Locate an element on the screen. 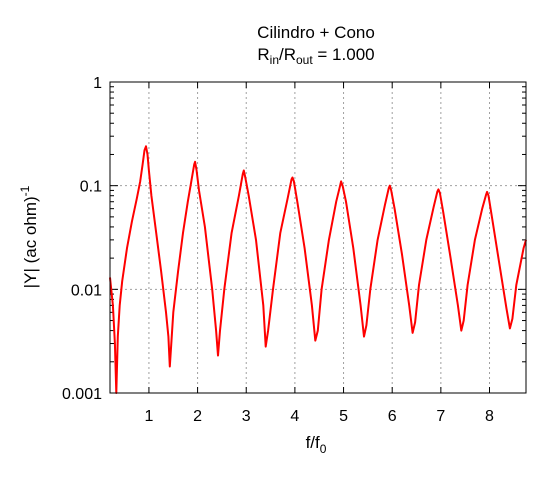  x-tick-label: 8 is located at coordinates (489, 416).